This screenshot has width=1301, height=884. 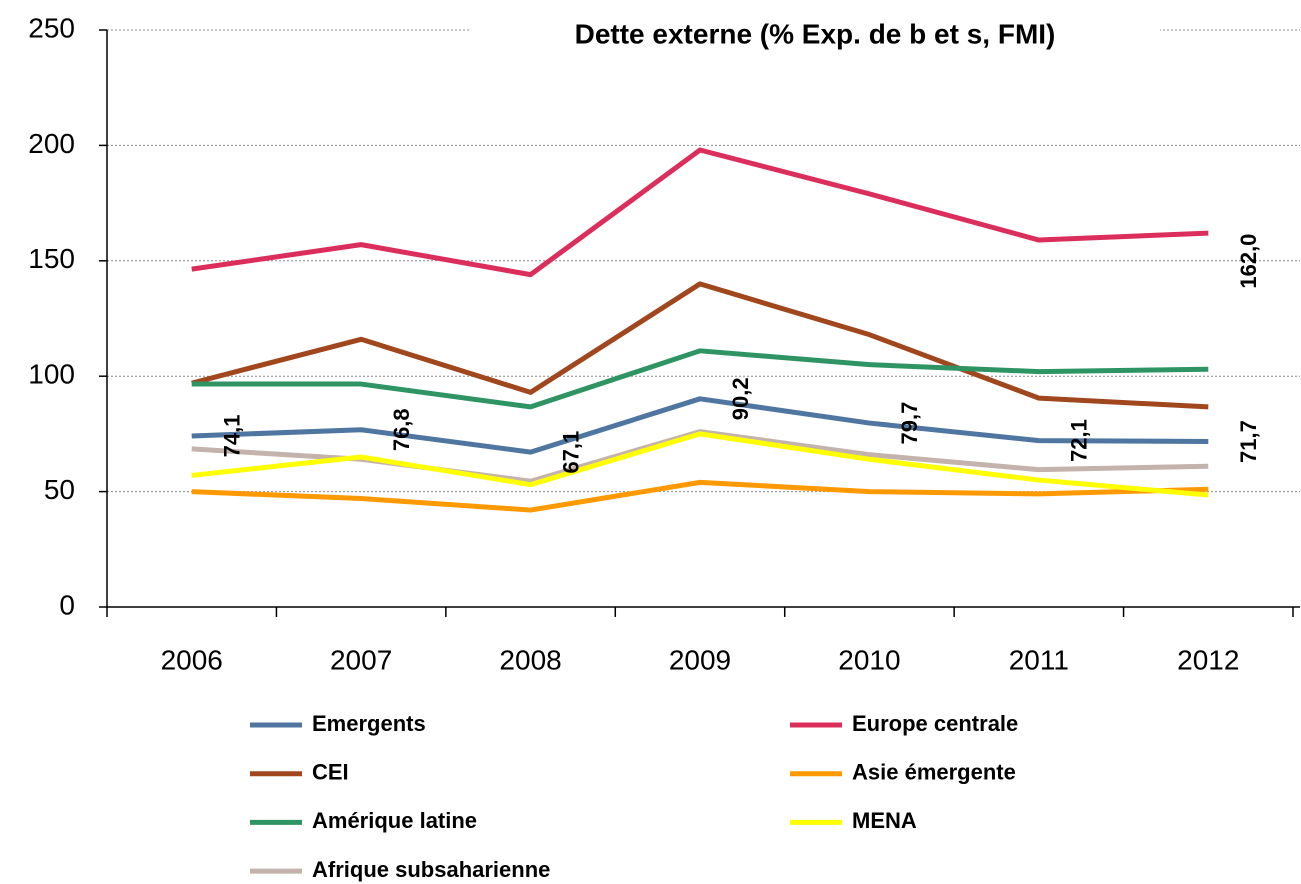 I want to click on data-label: 72,1, so click(x=1079, y=440).